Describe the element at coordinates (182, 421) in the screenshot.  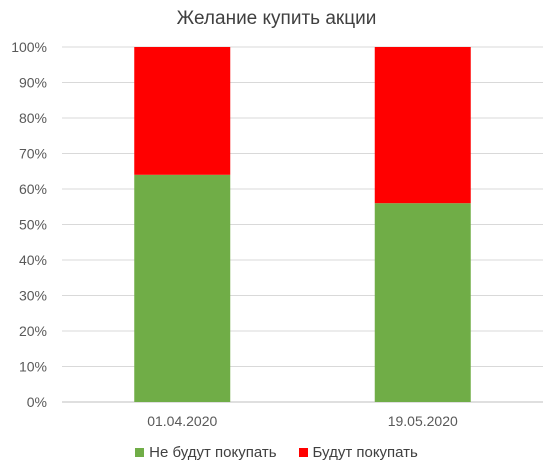
I see `x-tick-label: 01.04.2020` at that location.